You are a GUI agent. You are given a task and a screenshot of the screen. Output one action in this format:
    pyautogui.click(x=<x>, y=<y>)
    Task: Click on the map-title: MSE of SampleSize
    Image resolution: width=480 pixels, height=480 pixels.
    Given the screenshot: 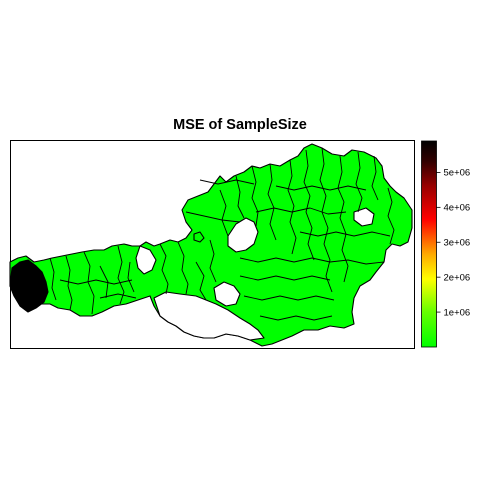 What is the action you would take?
    pyautogui.click(x=240, y=125)
    